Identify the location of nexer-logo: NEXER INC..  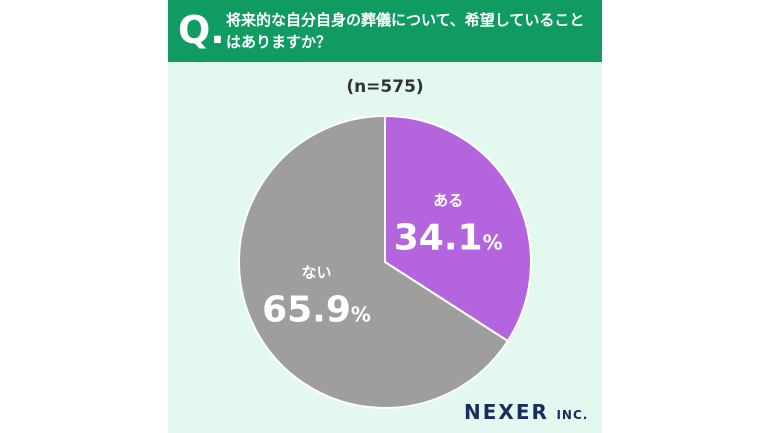
(526, 412).